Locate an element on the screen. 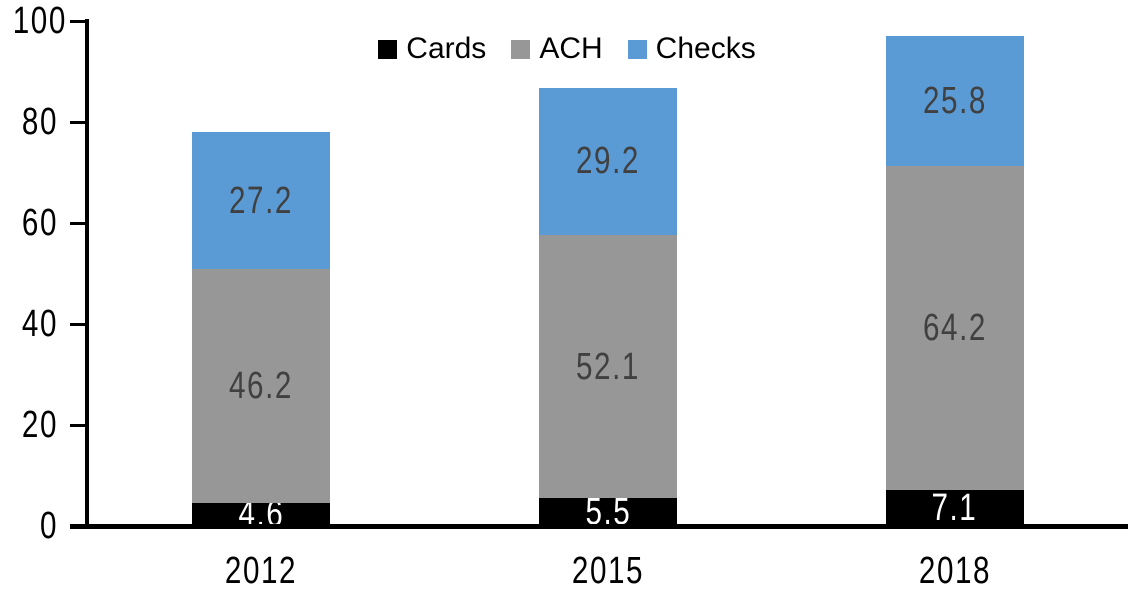  legend-item-cards: Cards is located at coordinates (432, 49).